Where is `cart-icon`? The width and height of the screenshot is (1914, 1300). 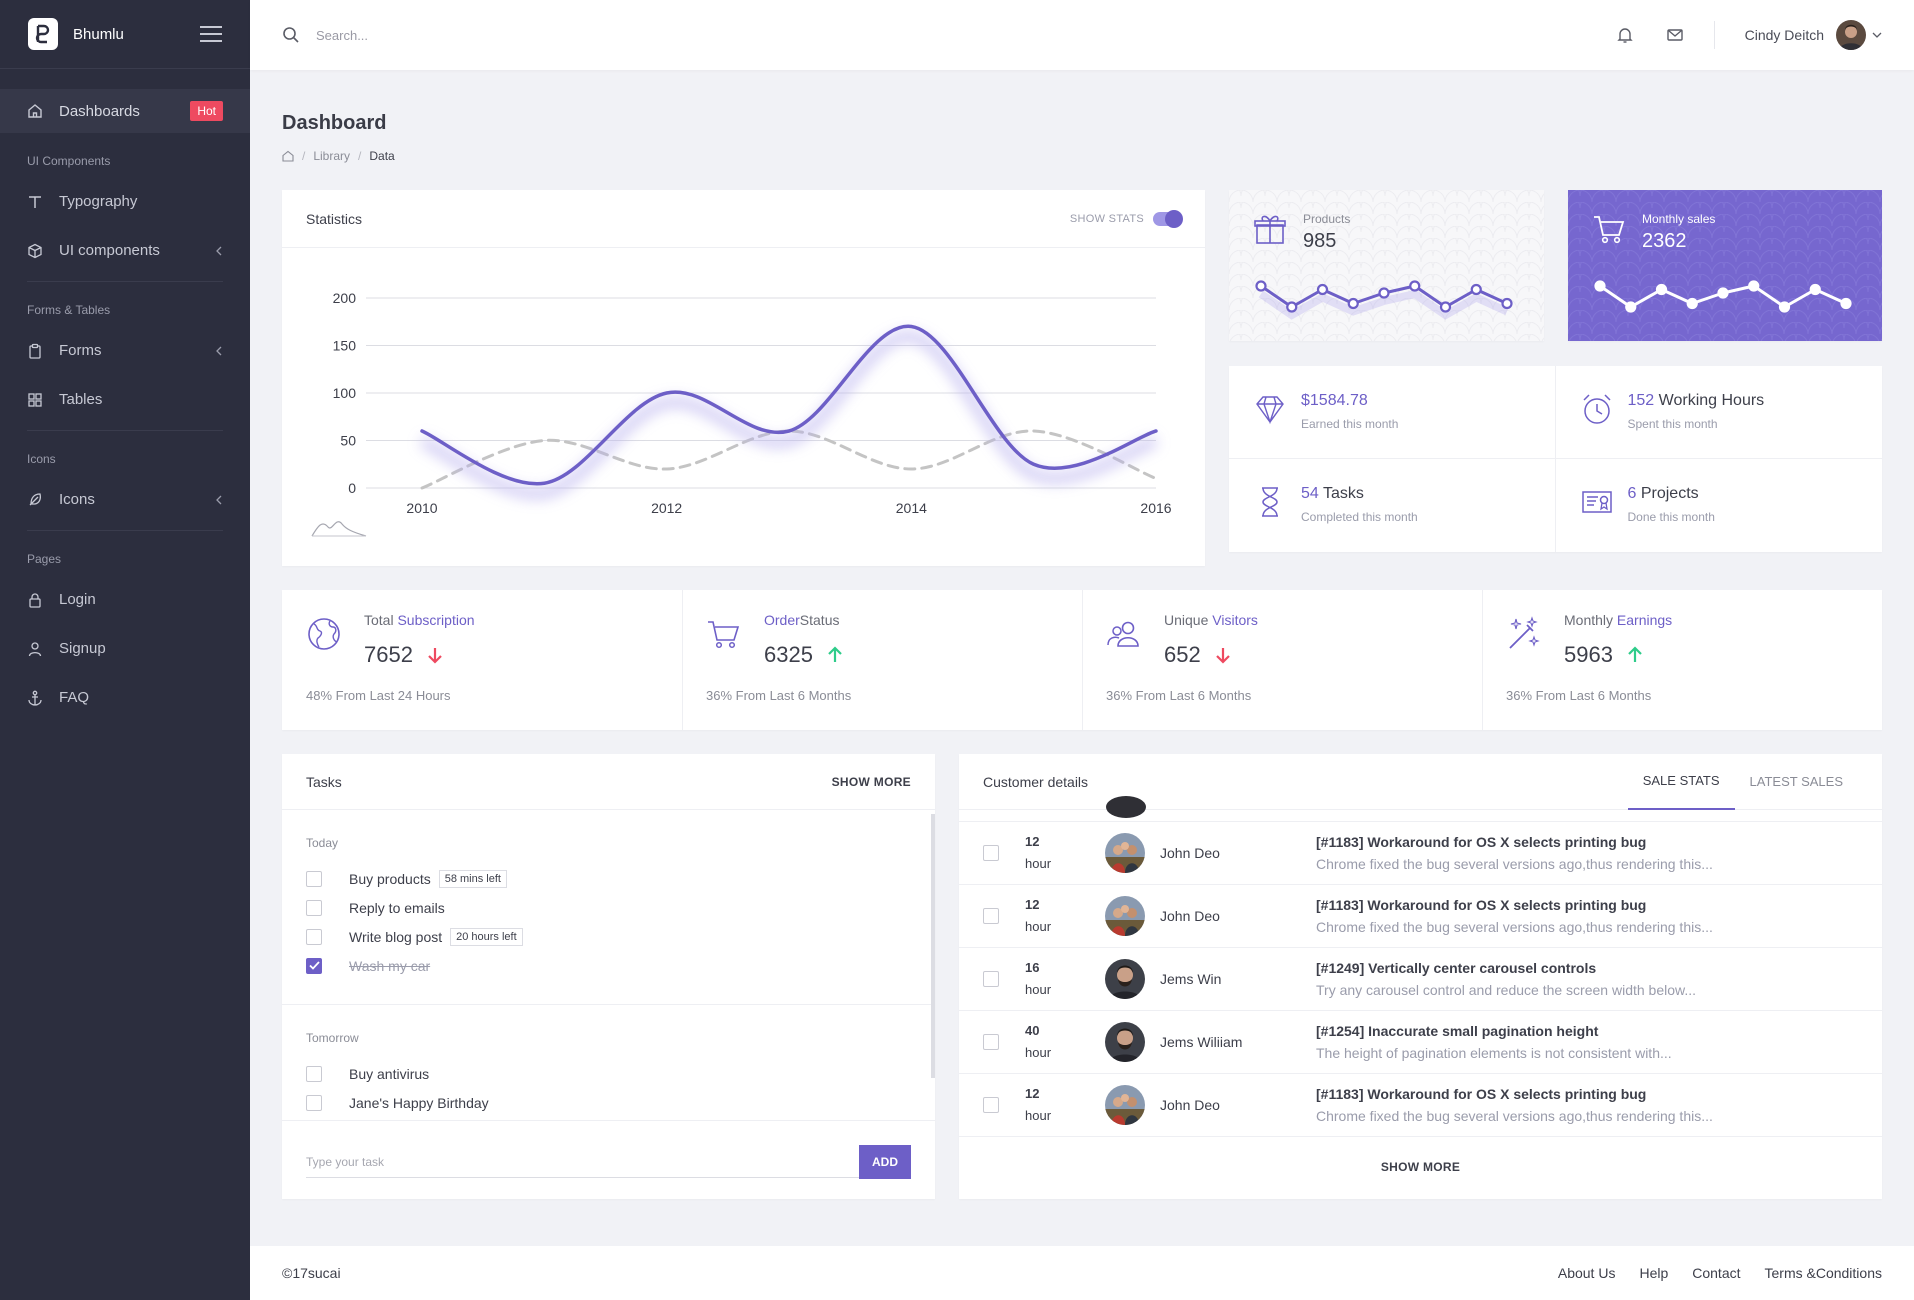 cart-icon is located at coordinates (724, 635).